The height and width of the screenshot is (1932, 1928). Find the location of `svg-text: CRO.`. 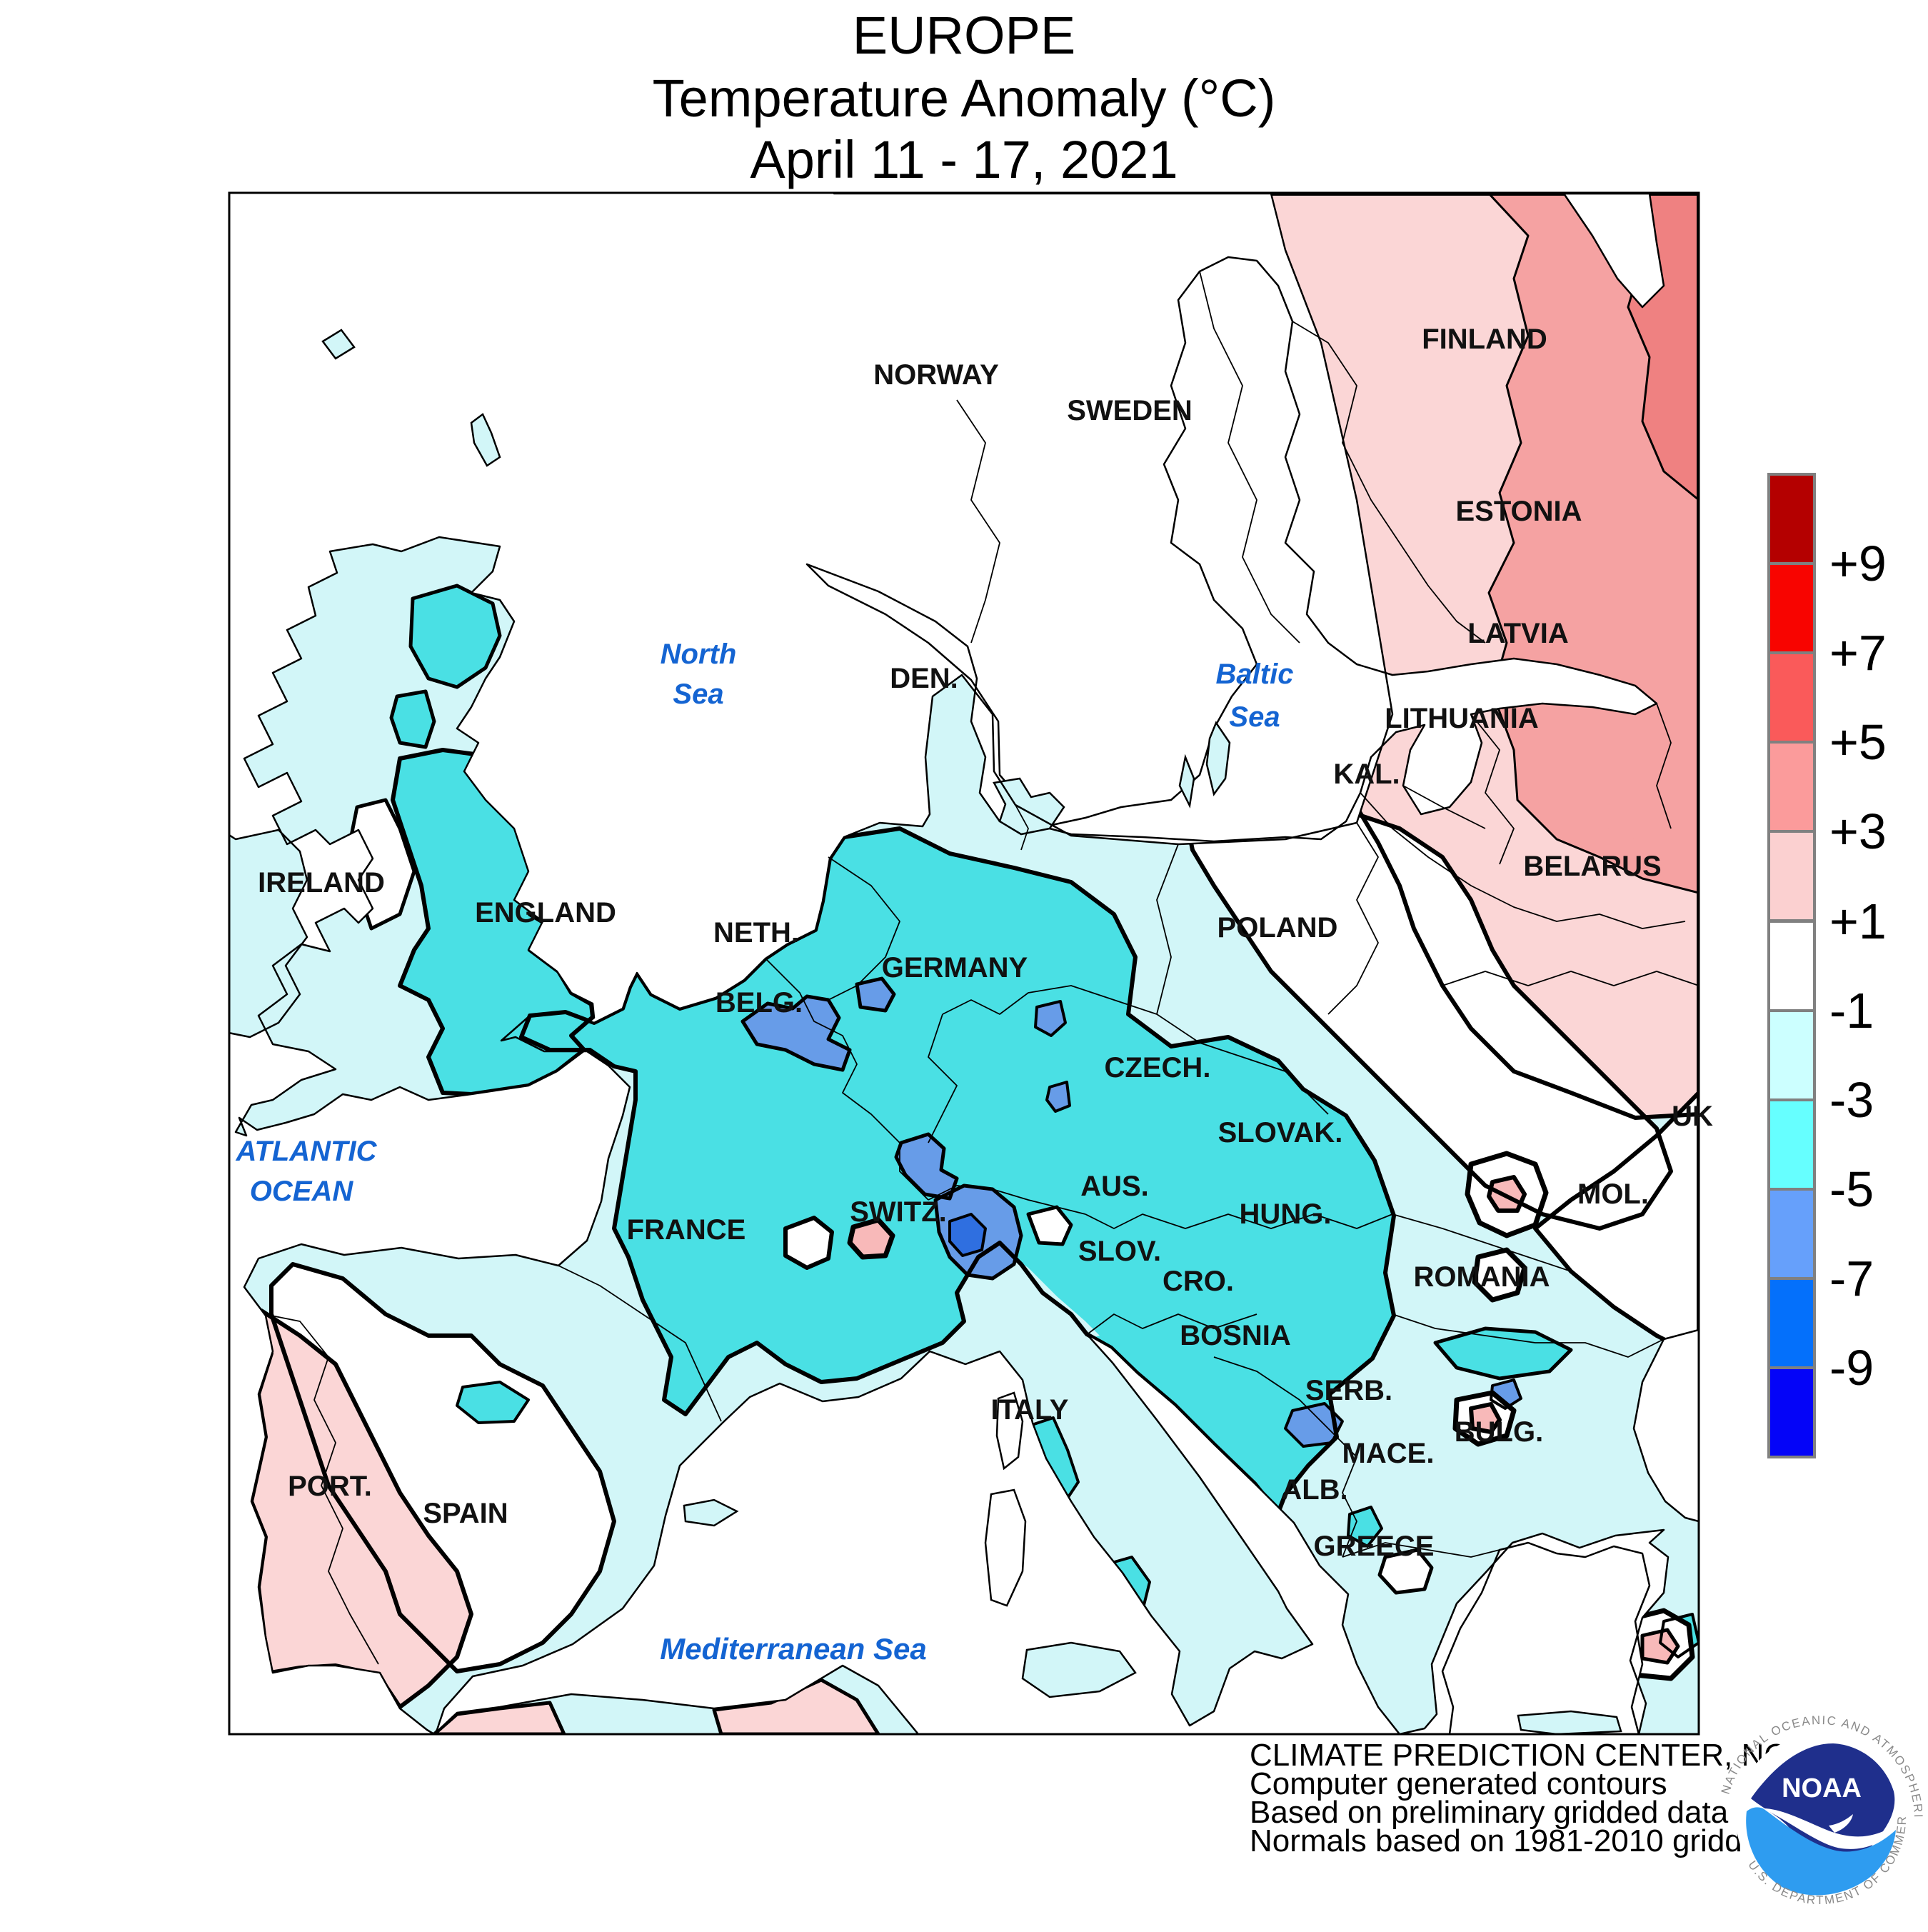

svg-text: CRO. is located at coordinates (1198, 1281).